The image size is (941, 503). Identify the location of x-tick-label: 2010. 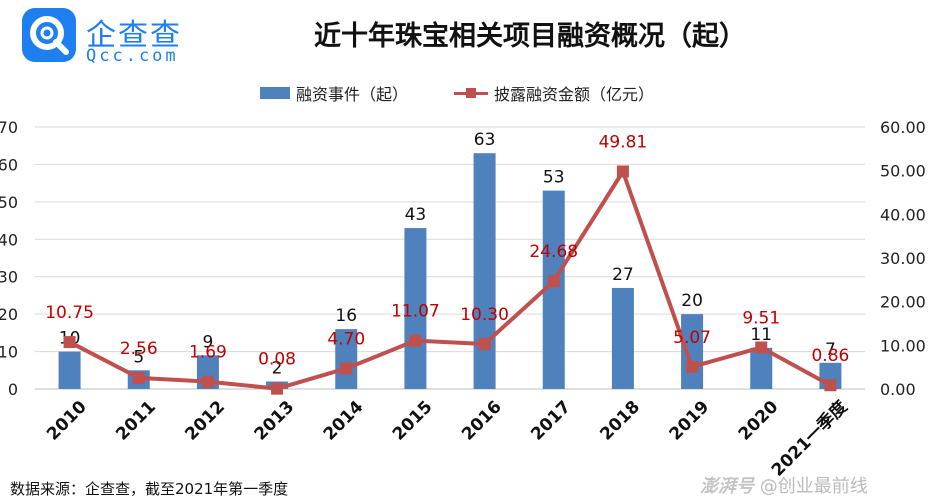
(67, 421).